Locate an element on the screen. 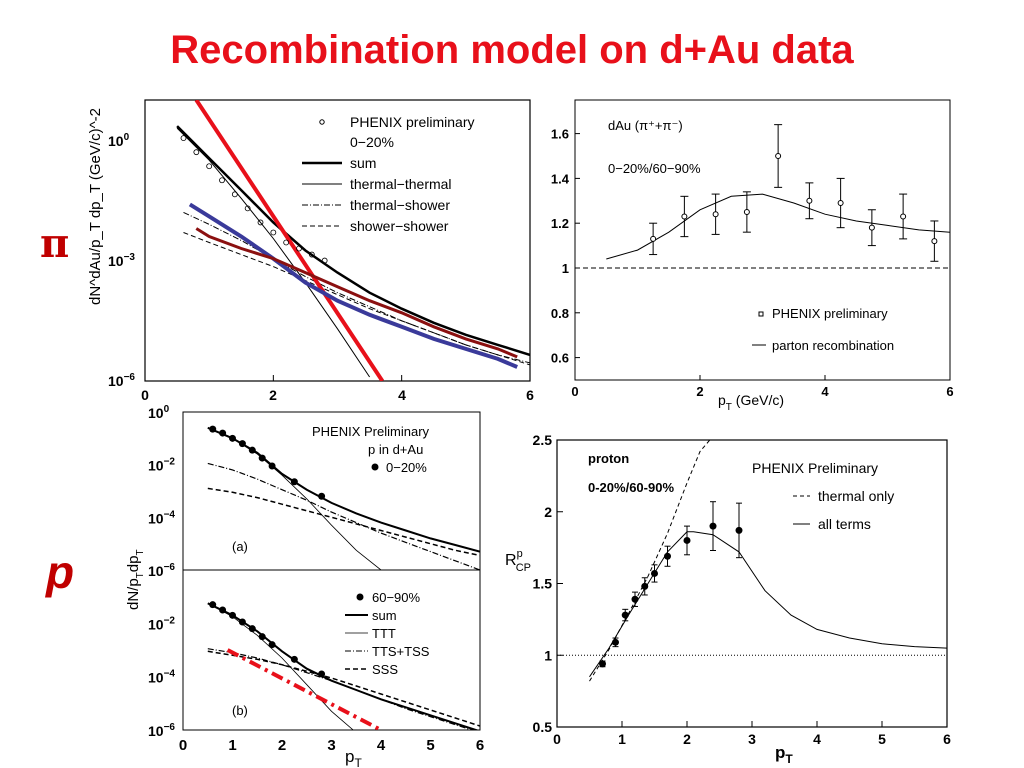  pion-rcp-legend-marker: PHENIX preliminary is located at coordinates (830, 313).